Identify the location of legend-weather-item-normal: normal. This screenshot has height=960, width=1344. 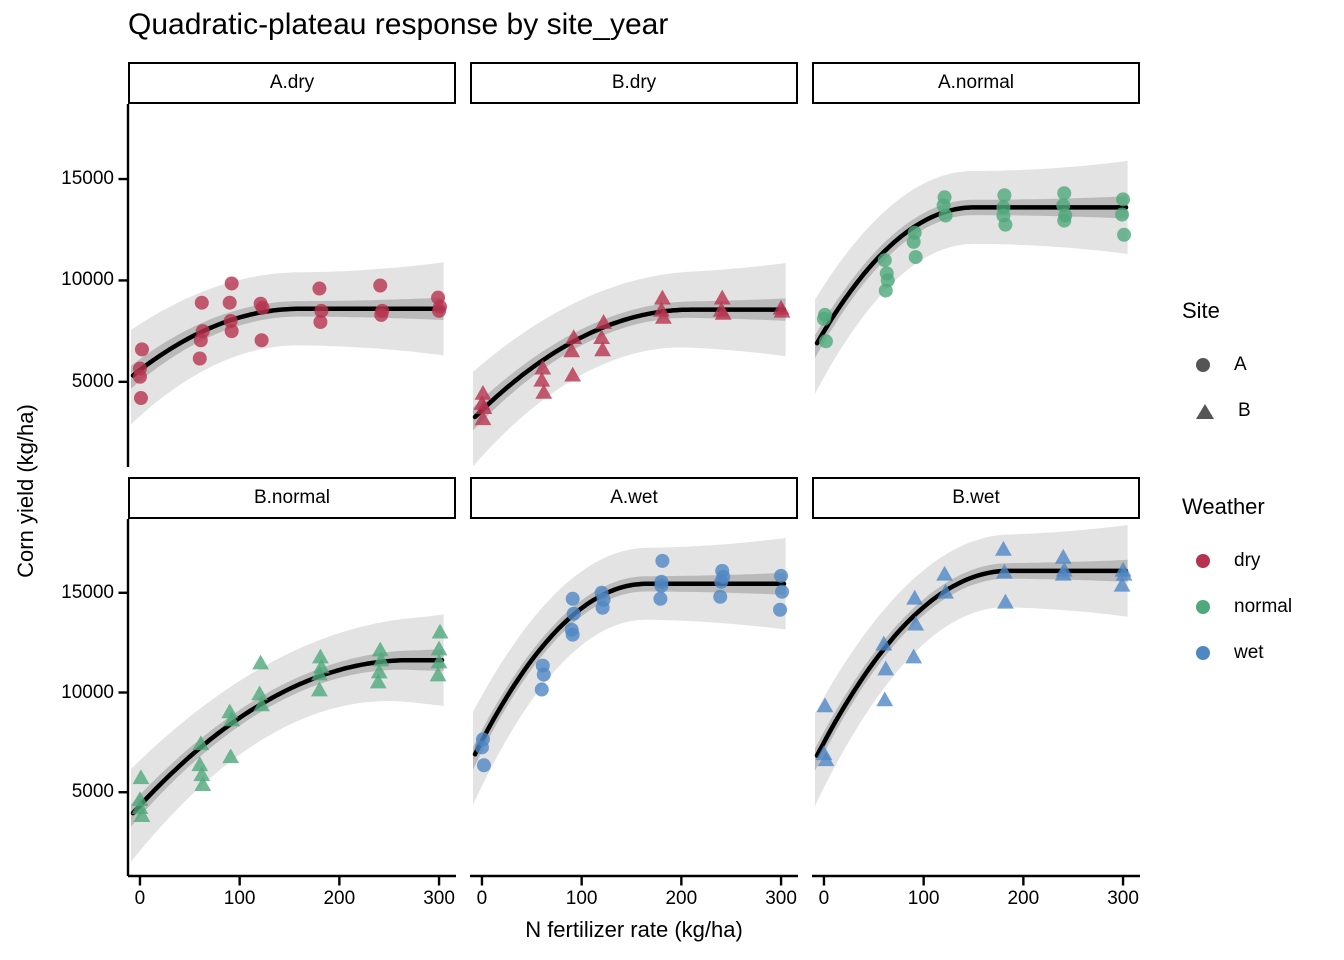
(1261, 607).